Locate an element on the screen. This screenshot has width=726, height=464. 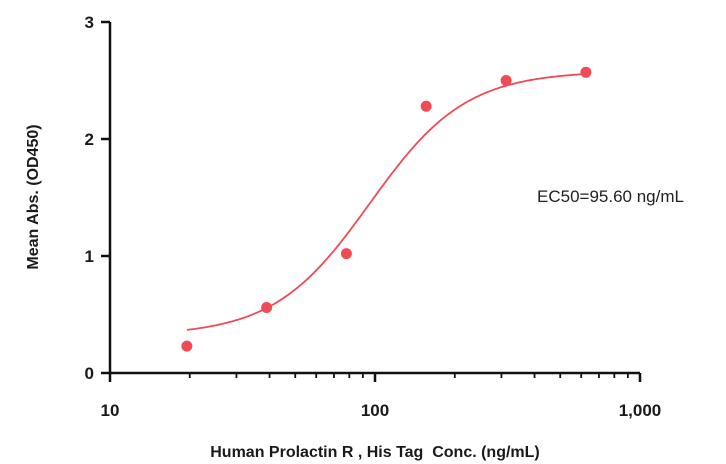
y-axis-title: Mean Abs. (OD450) is located at coordinates (33, 196).